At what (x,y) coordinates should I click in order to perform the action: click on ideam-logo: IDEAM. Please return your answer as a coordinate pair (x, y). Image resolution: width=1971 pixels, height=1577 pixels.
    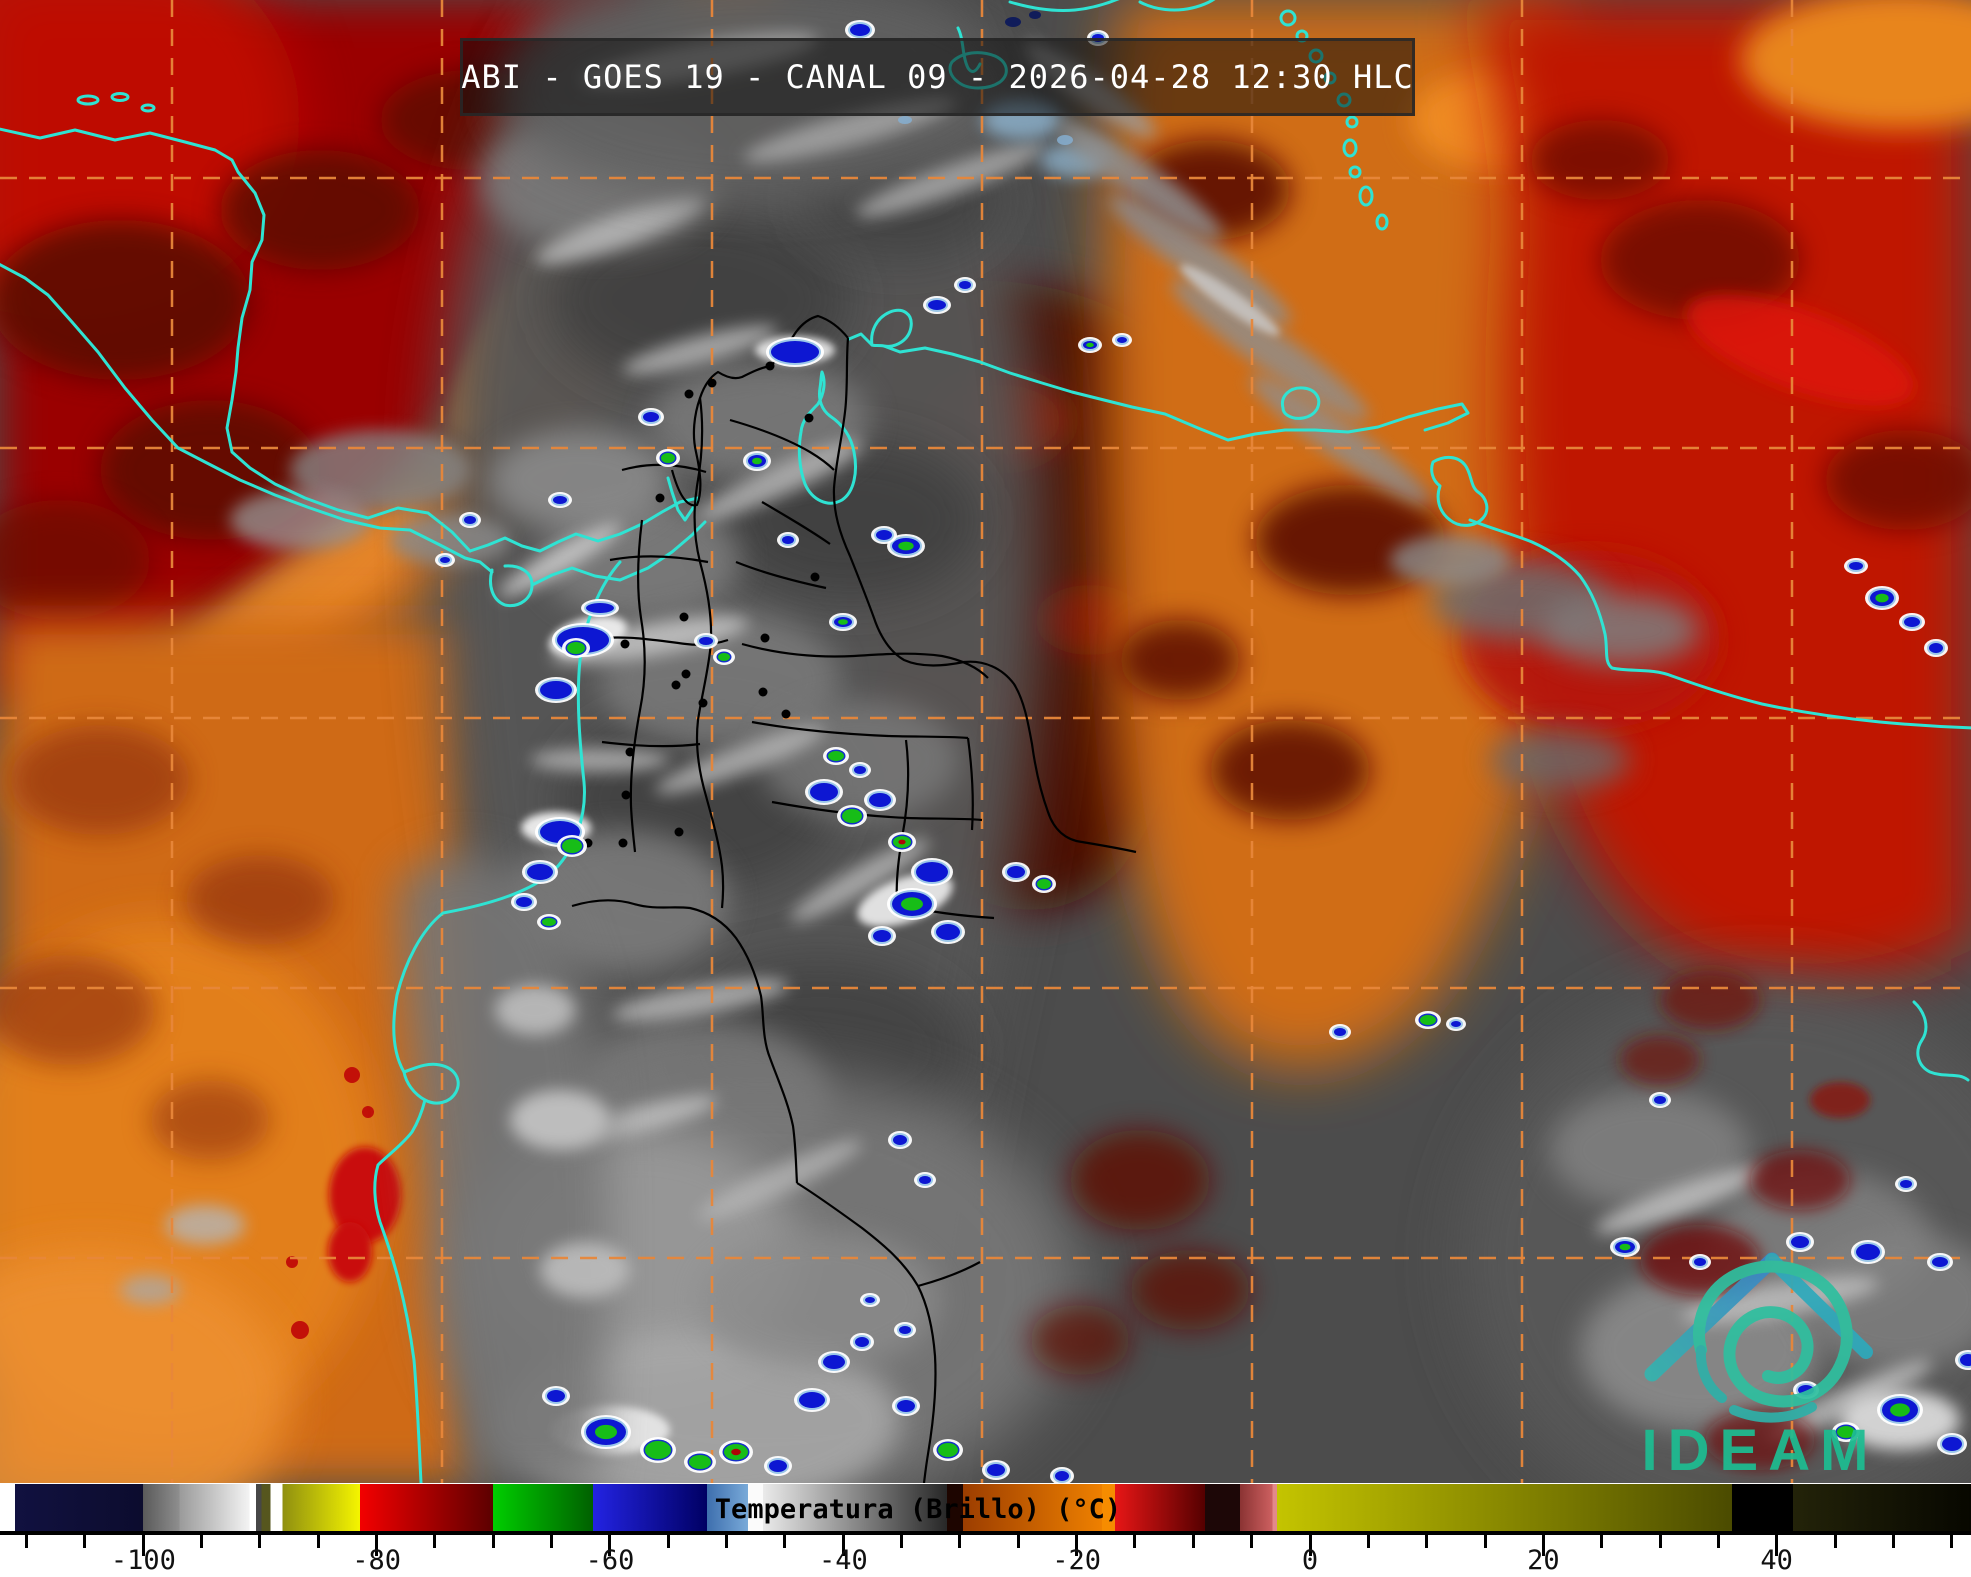
    Looking at the image, I should click on (1760, 1367).